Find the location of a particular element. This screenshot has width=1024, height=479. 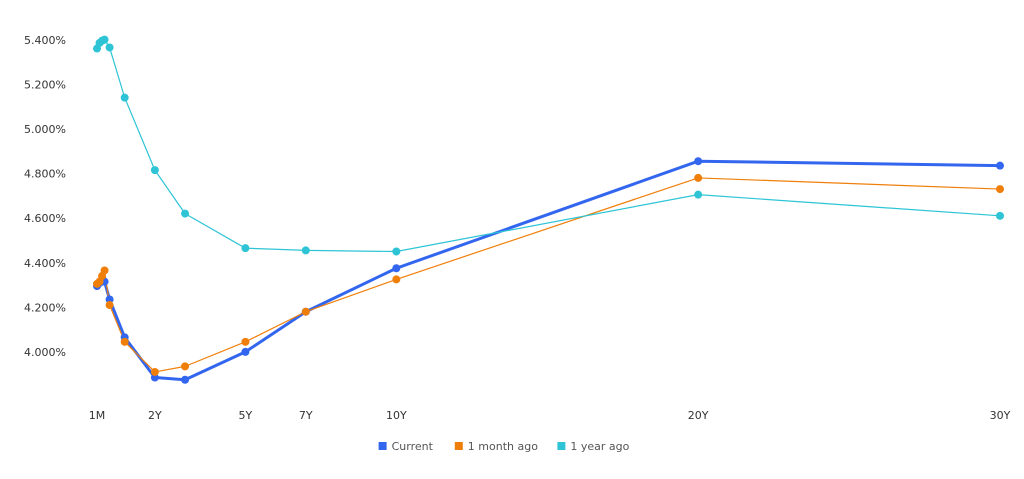

legend-label: 1 year ago is located at coordinates (599, 446).